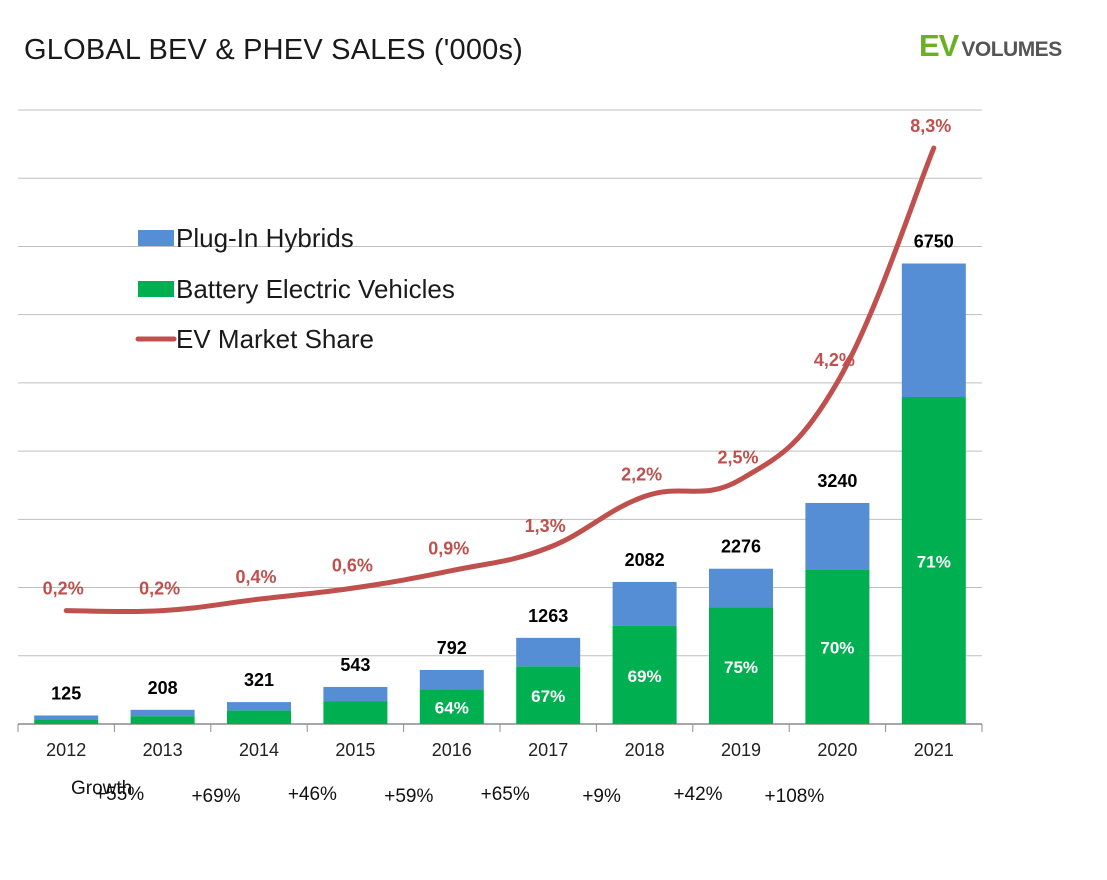  Describe the element at coordinates (265, 238) in the screenshot. I see `legend-label: Plug-In Hybrids` at that location.